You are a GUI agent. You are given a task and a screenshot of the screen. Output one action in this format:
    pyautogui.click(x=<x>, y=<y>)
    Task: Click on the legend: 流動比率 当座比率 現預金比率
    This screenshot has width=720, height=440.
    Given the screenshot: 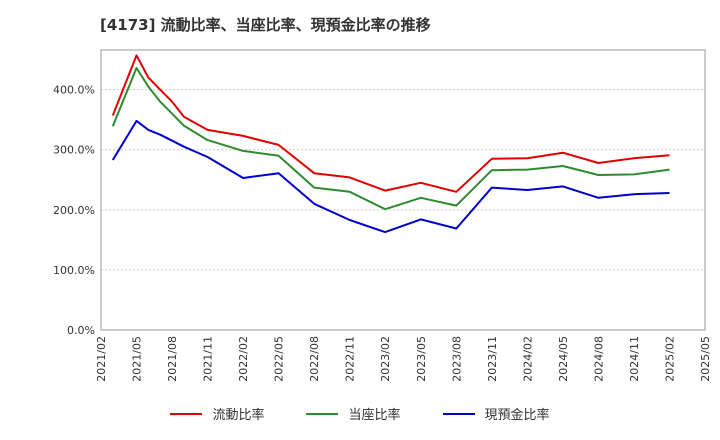 What is the action you would take?
    pyautogui.click(x=360, y=413)
    